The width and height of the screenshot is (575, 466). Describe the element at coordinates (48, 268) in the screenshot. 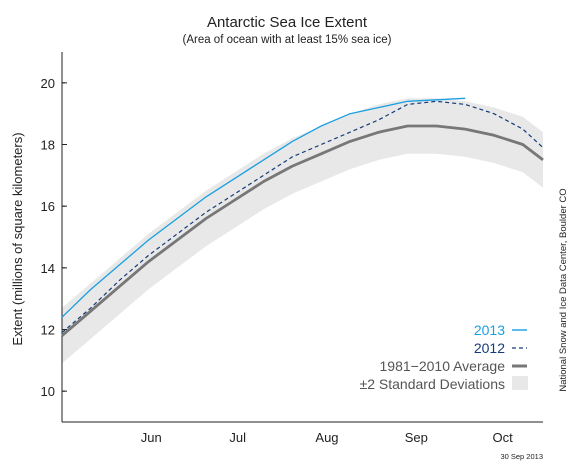

I see `y-tick-label: 14` at that location.